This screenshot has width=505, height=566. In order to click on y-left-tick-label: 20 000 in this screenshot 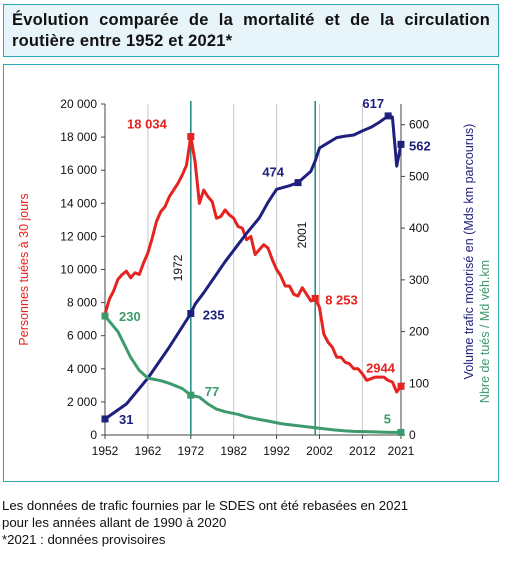, I will do `click(78, 104)`.